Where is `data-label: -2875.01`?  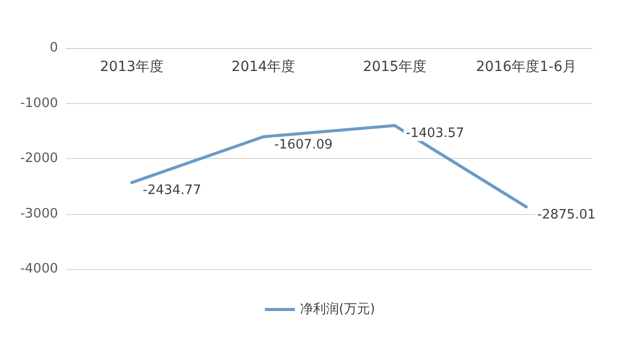 data-label: -2875.01 is located at coordinates (566, 214).